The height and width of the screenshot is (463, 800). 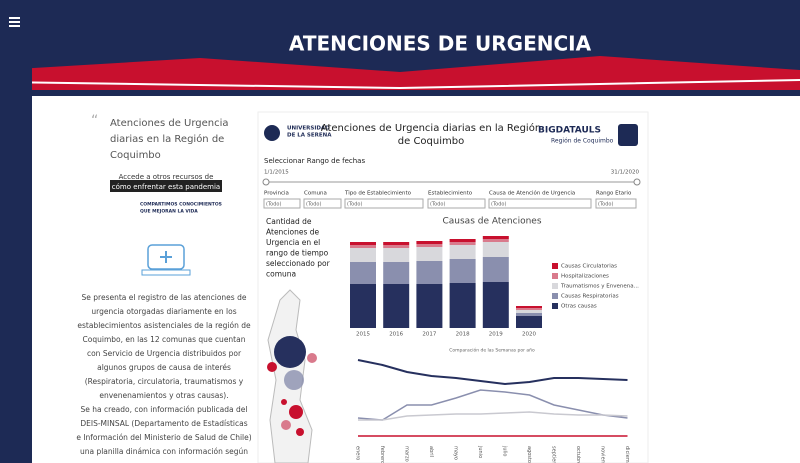 What do you see at coordinates (289, 221) in the screenshot?
I see `map-caption: Cantidad de` at bounding box center [289, 221].